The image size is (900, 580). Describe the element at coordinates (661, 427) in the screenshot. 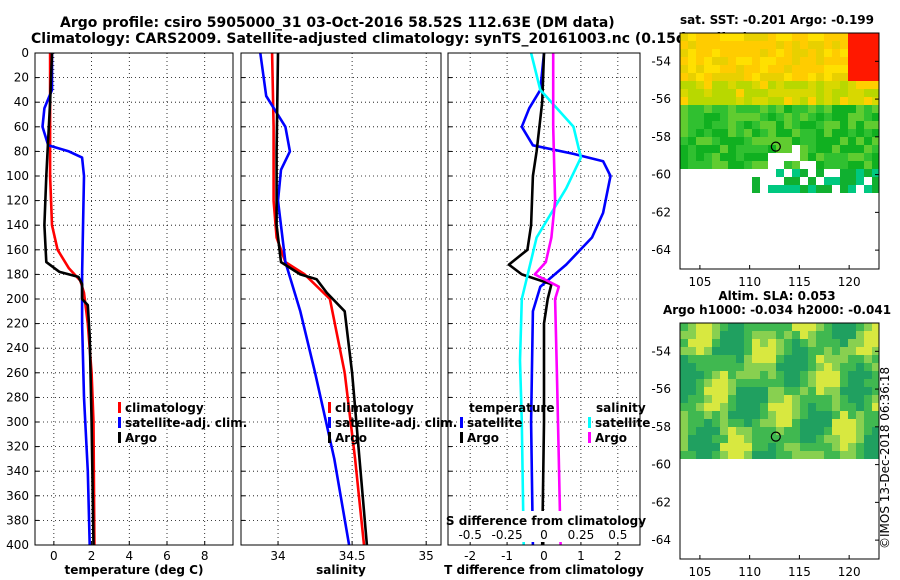

I see `y-tick-label: -58` at that location.